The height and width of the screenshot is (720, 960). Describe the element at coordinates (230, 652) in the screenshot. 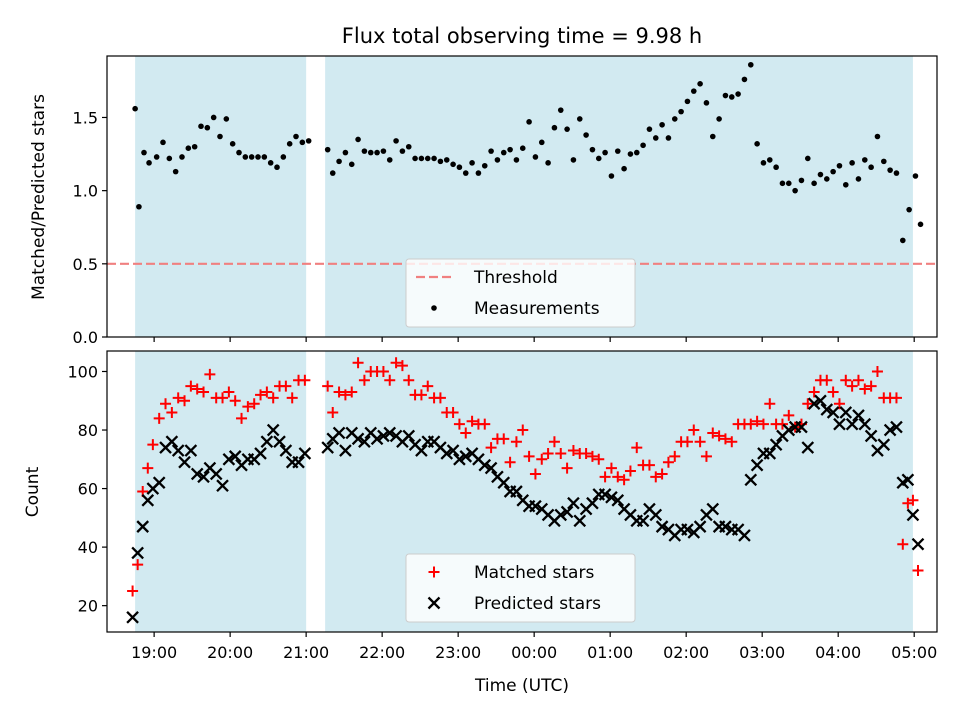

I see `x-tick-label: 20:00` at that location.